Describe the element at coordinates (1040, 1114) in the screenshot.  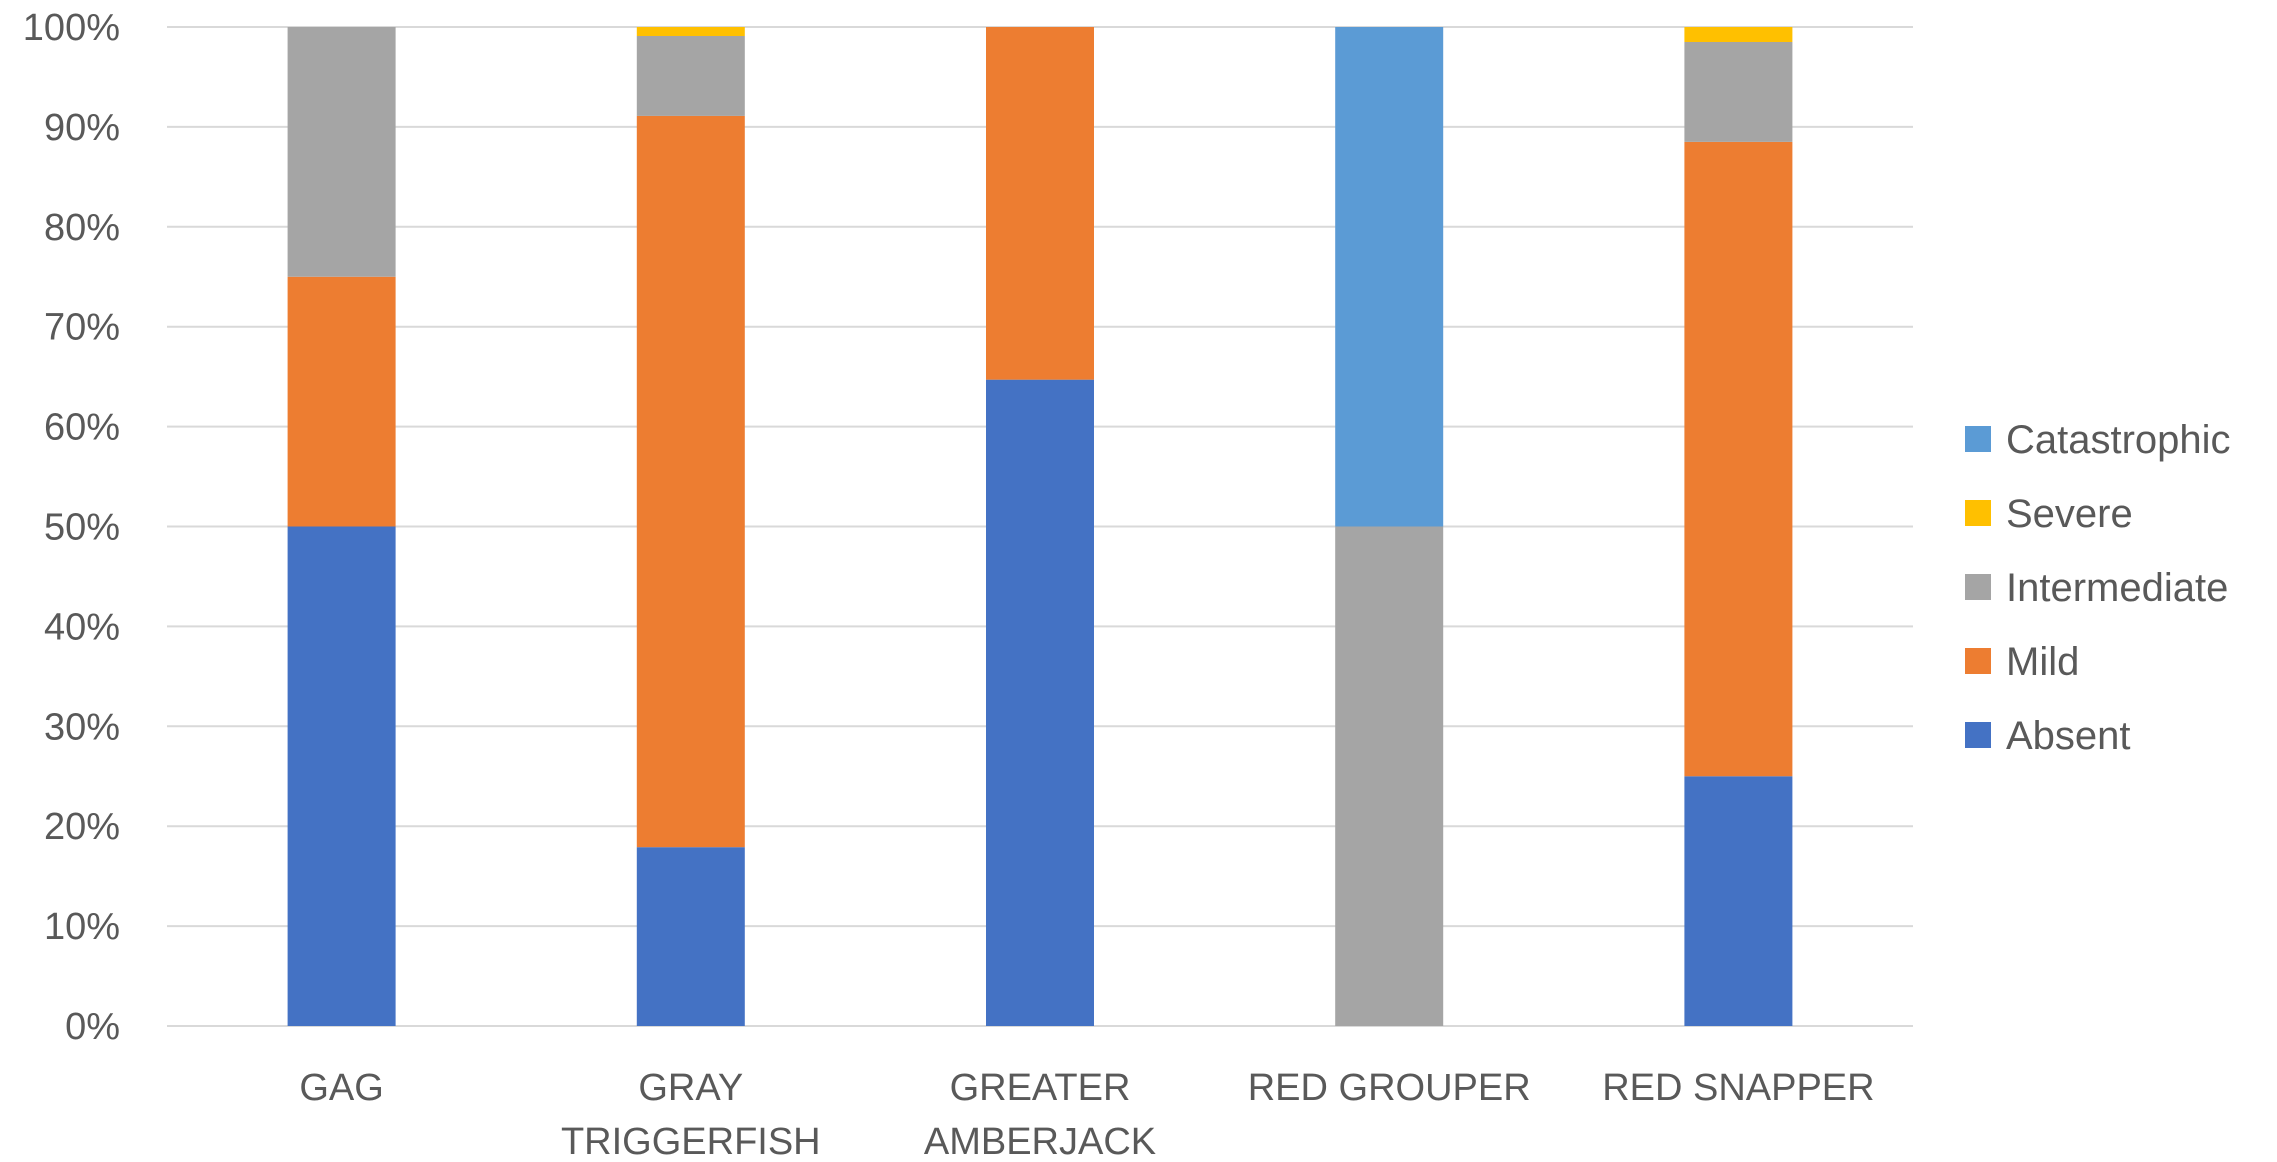
I see `x-category-label: GREATER AMBERJACK` at that location.